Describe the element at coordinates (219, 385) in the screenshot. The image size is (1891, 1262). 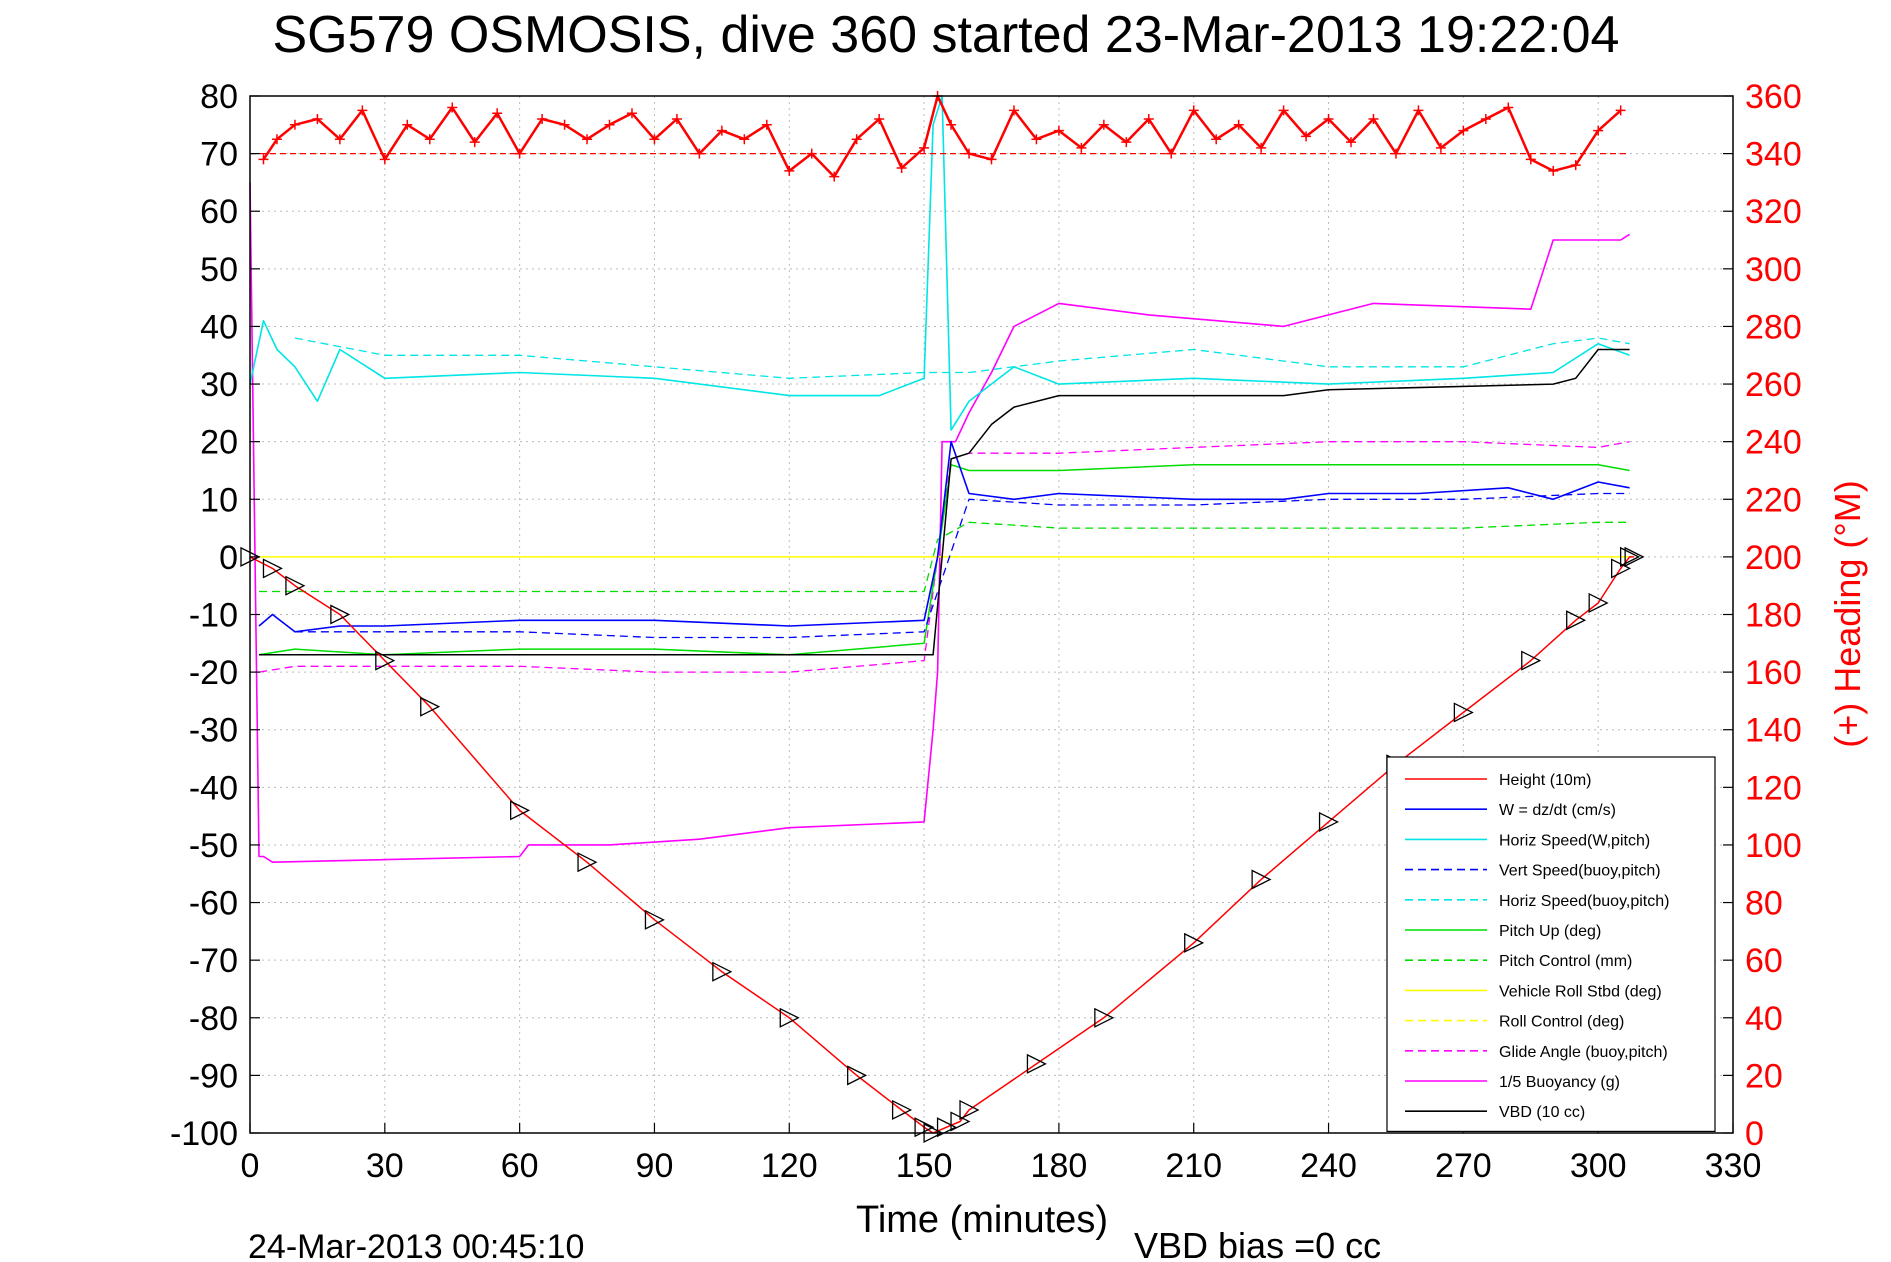
I see `y-tick-label: 30` at that location.